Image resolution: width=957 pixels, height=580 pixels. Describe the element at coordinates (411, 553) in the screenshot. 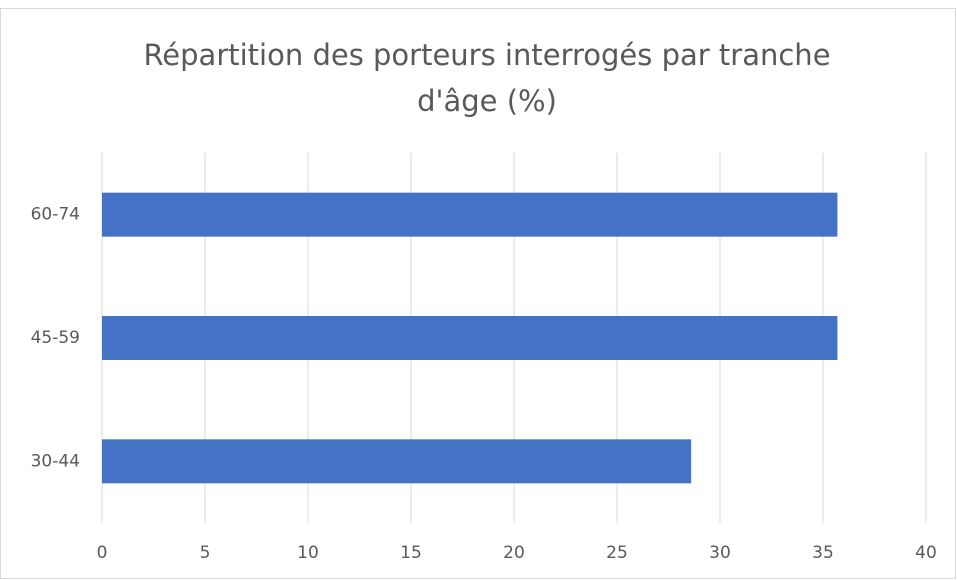

I see `x-tick-label: 15` at that location.